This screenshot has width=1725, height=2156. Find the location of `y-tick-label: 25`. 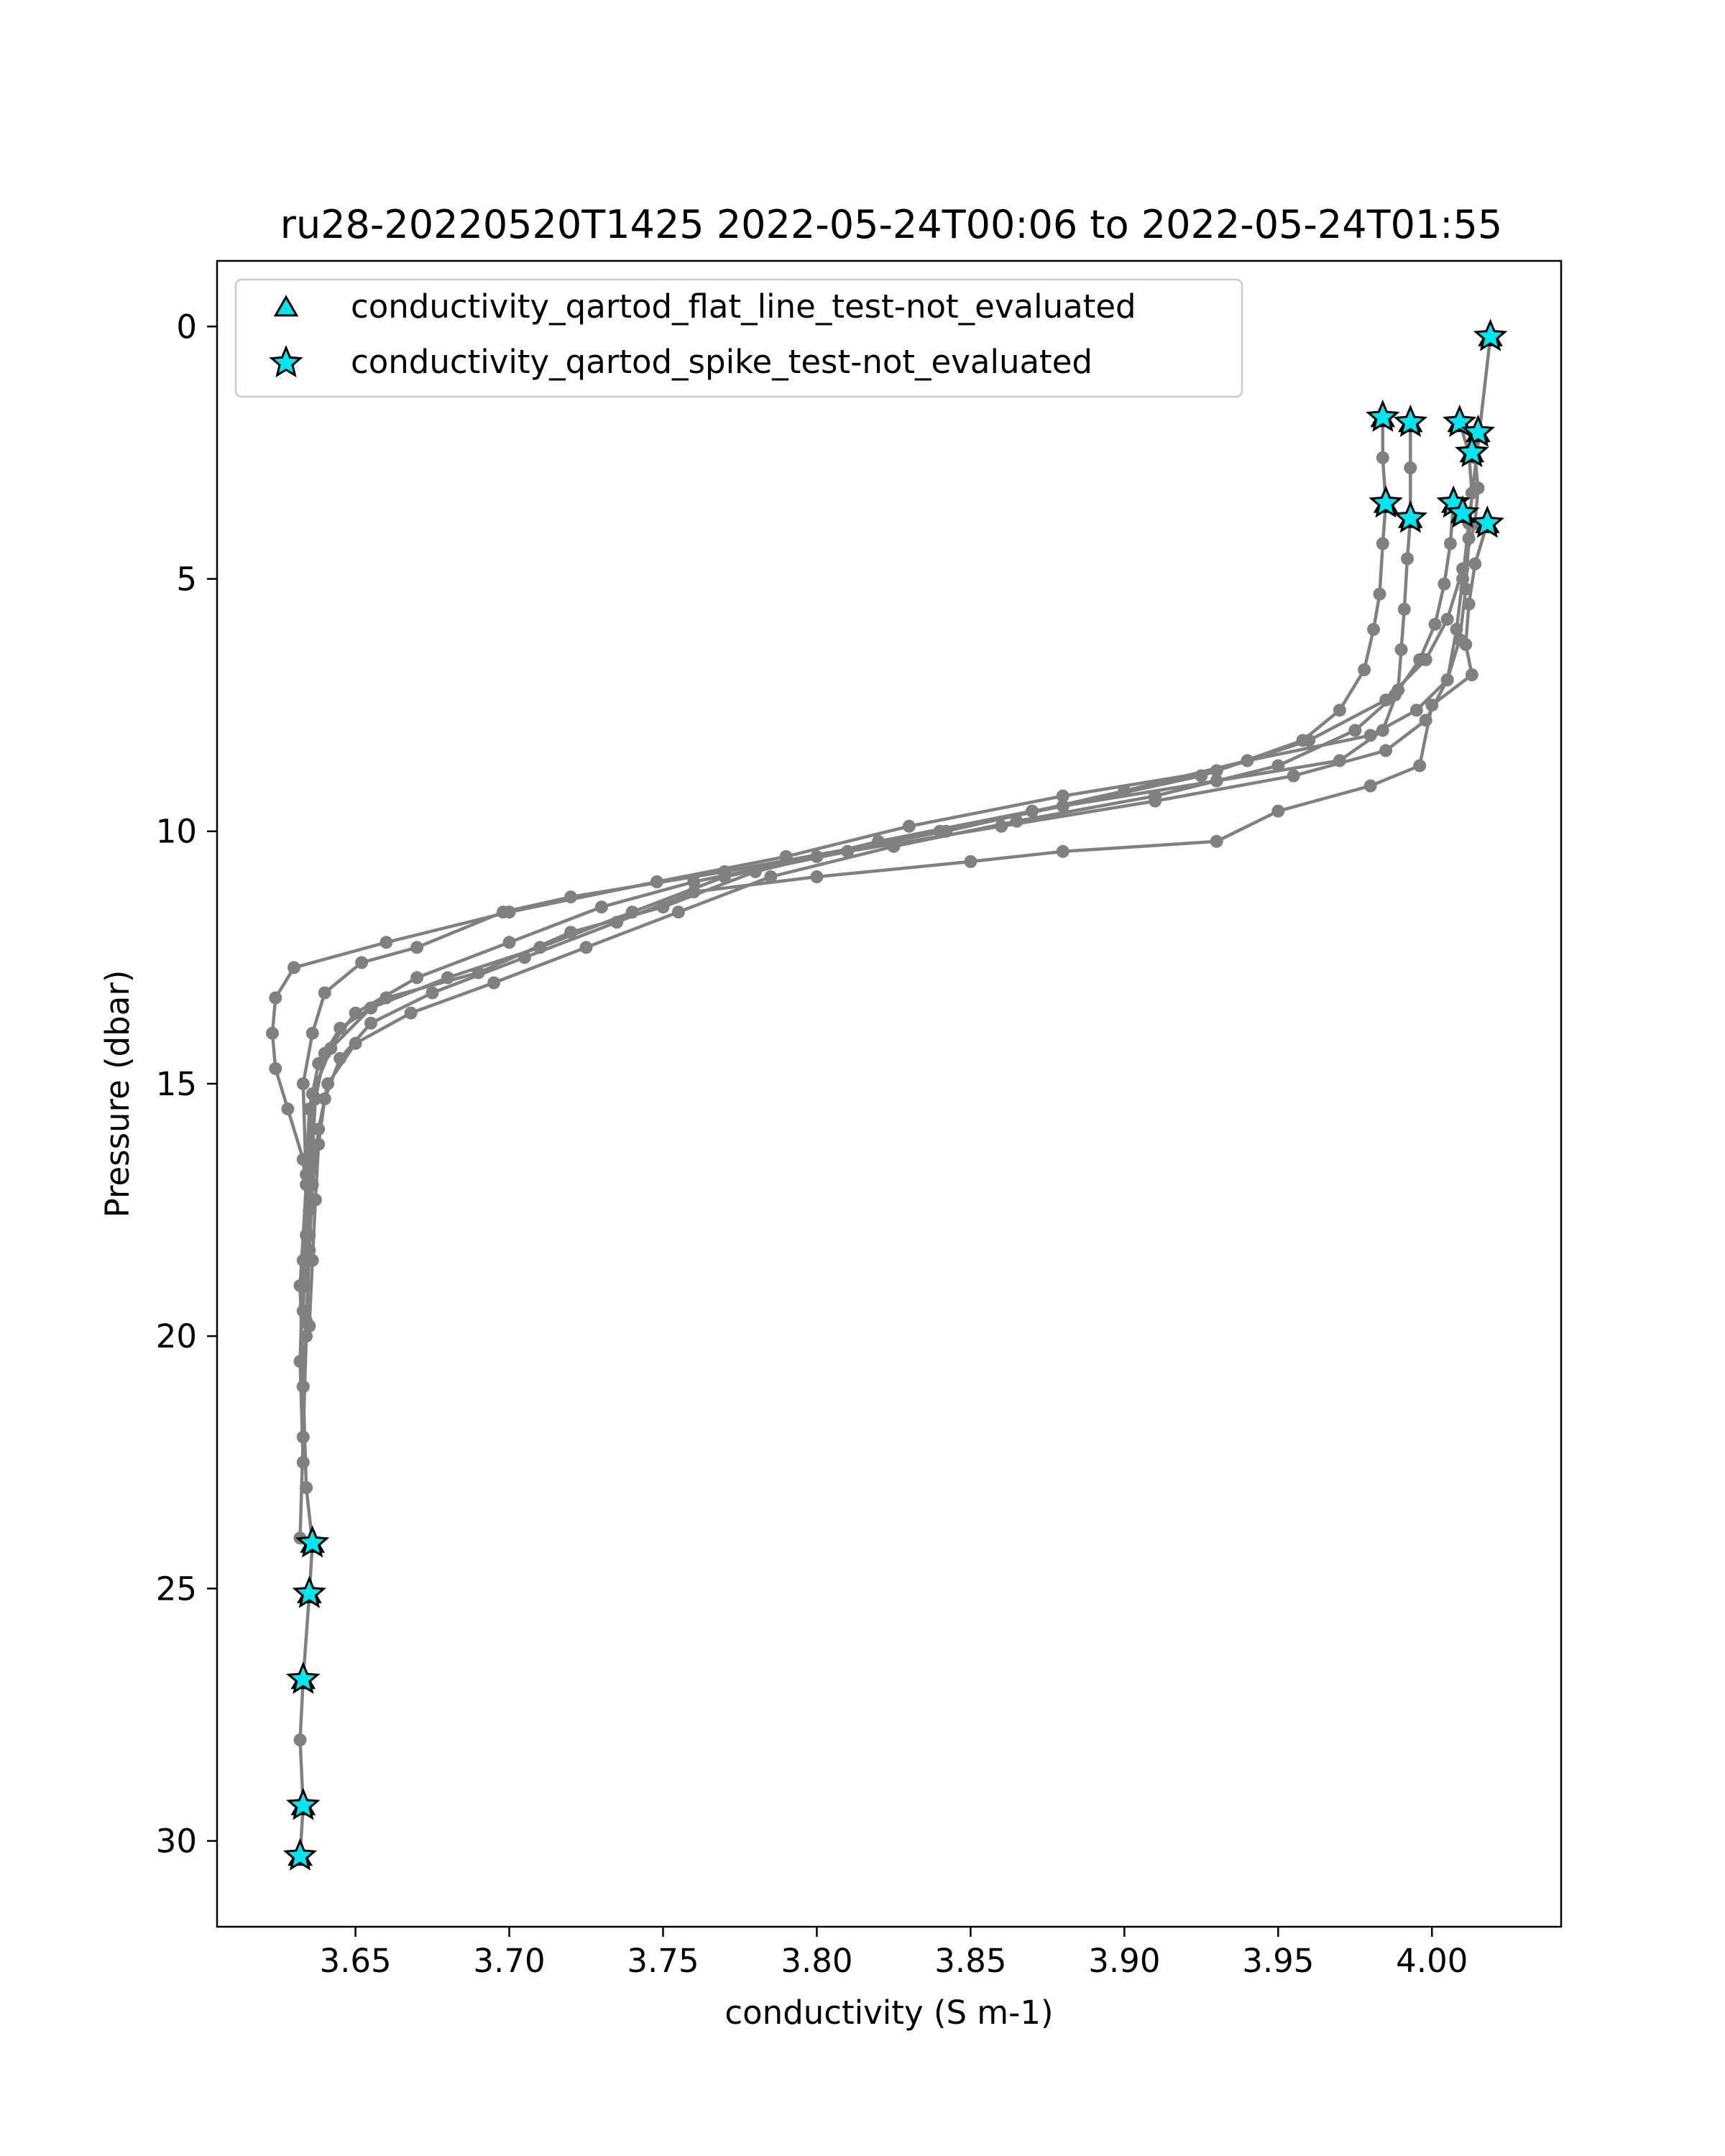

y-tick-label: 25 is located at coordinates (176, 1589).